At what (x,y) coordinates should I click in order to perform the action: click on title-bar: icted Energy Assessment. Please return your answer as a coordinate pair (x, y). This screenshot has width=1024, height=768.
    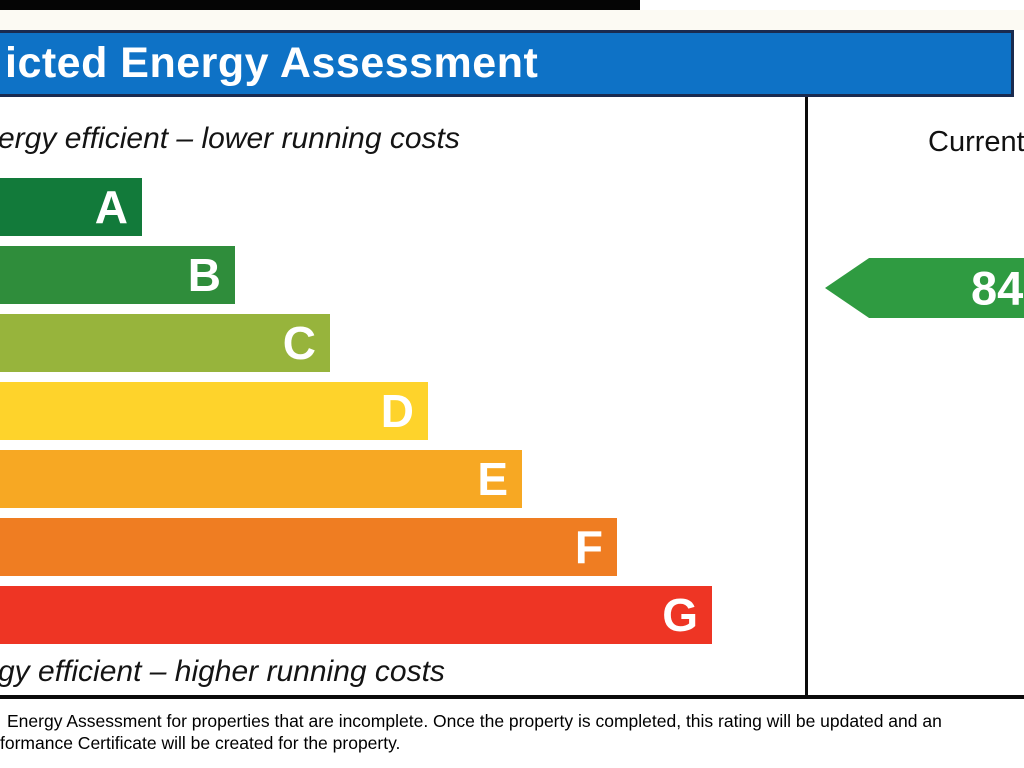
    Looking at the image, I should click on (507, 63).